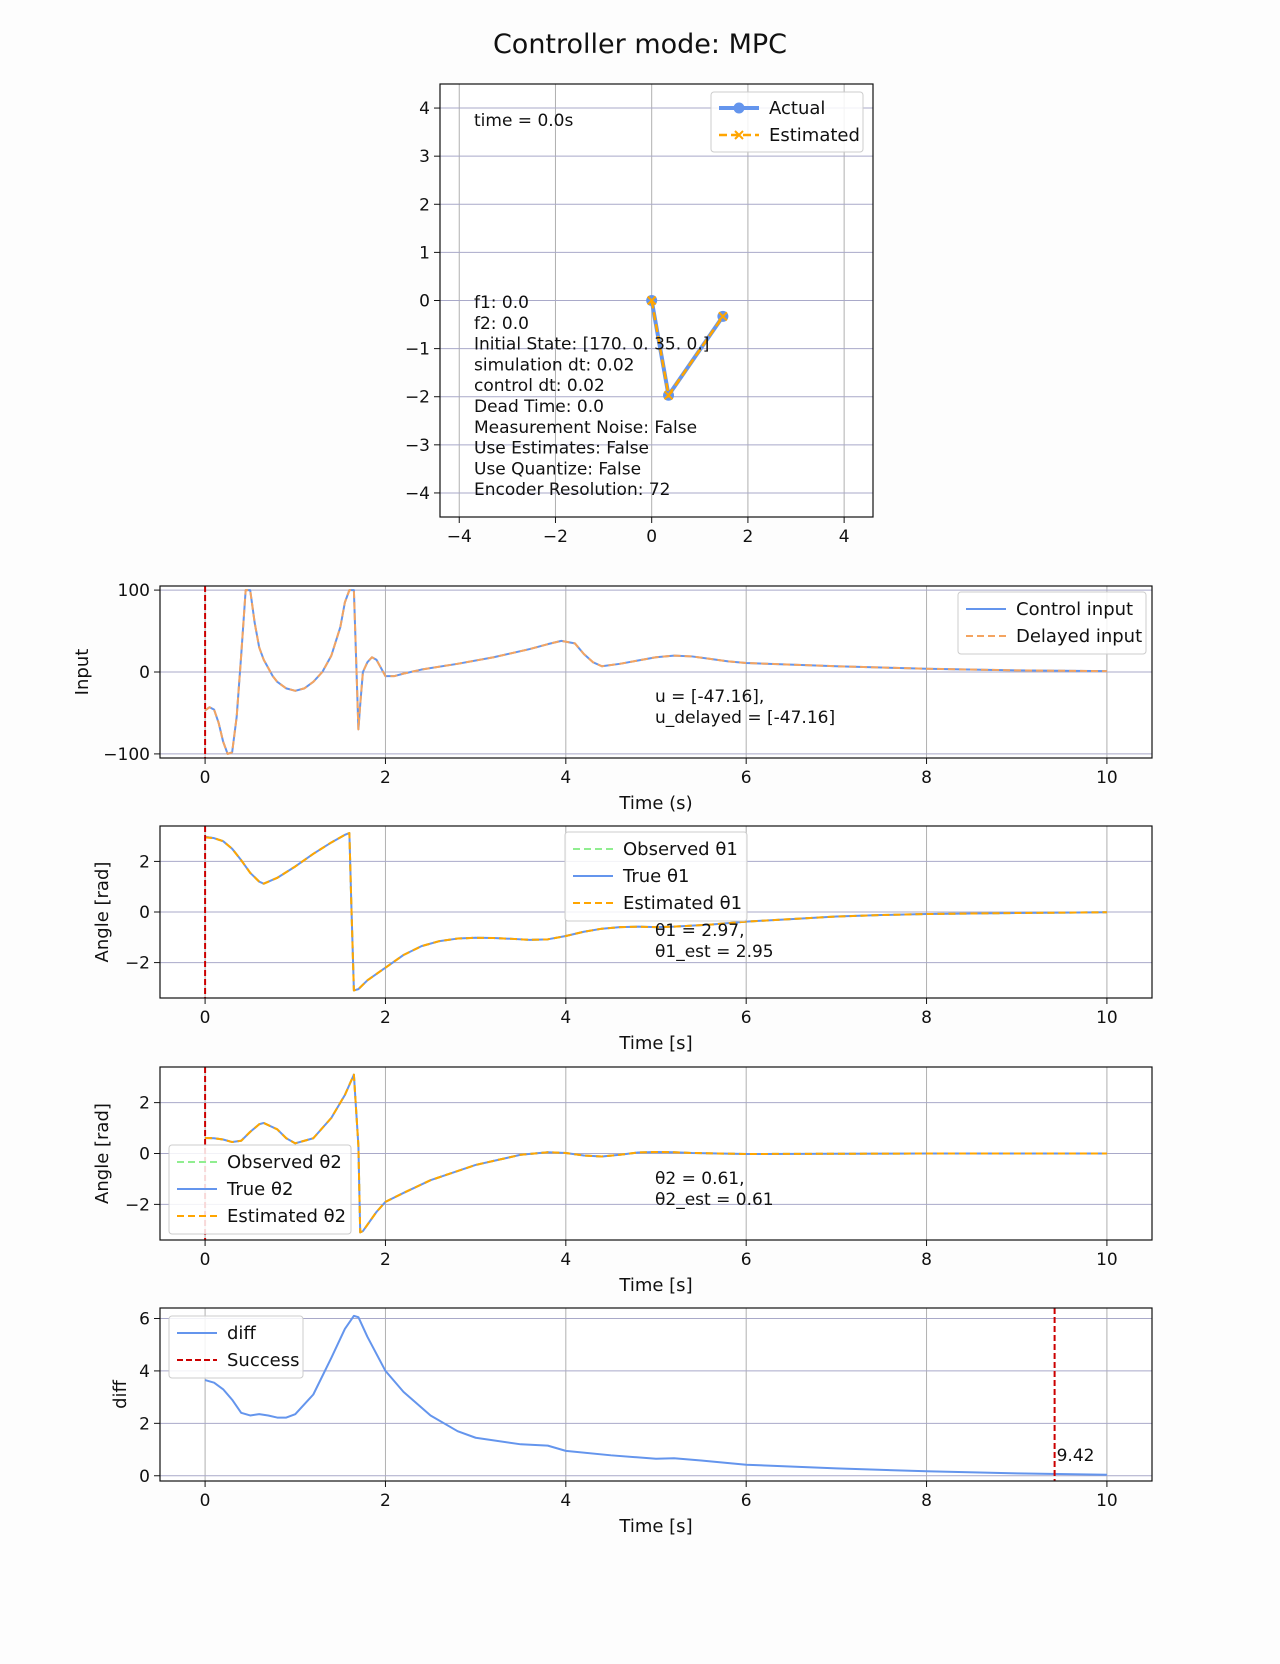  I want to click on info-line: Initial State: [170. 0. 35. 0.], so click(591, 345).